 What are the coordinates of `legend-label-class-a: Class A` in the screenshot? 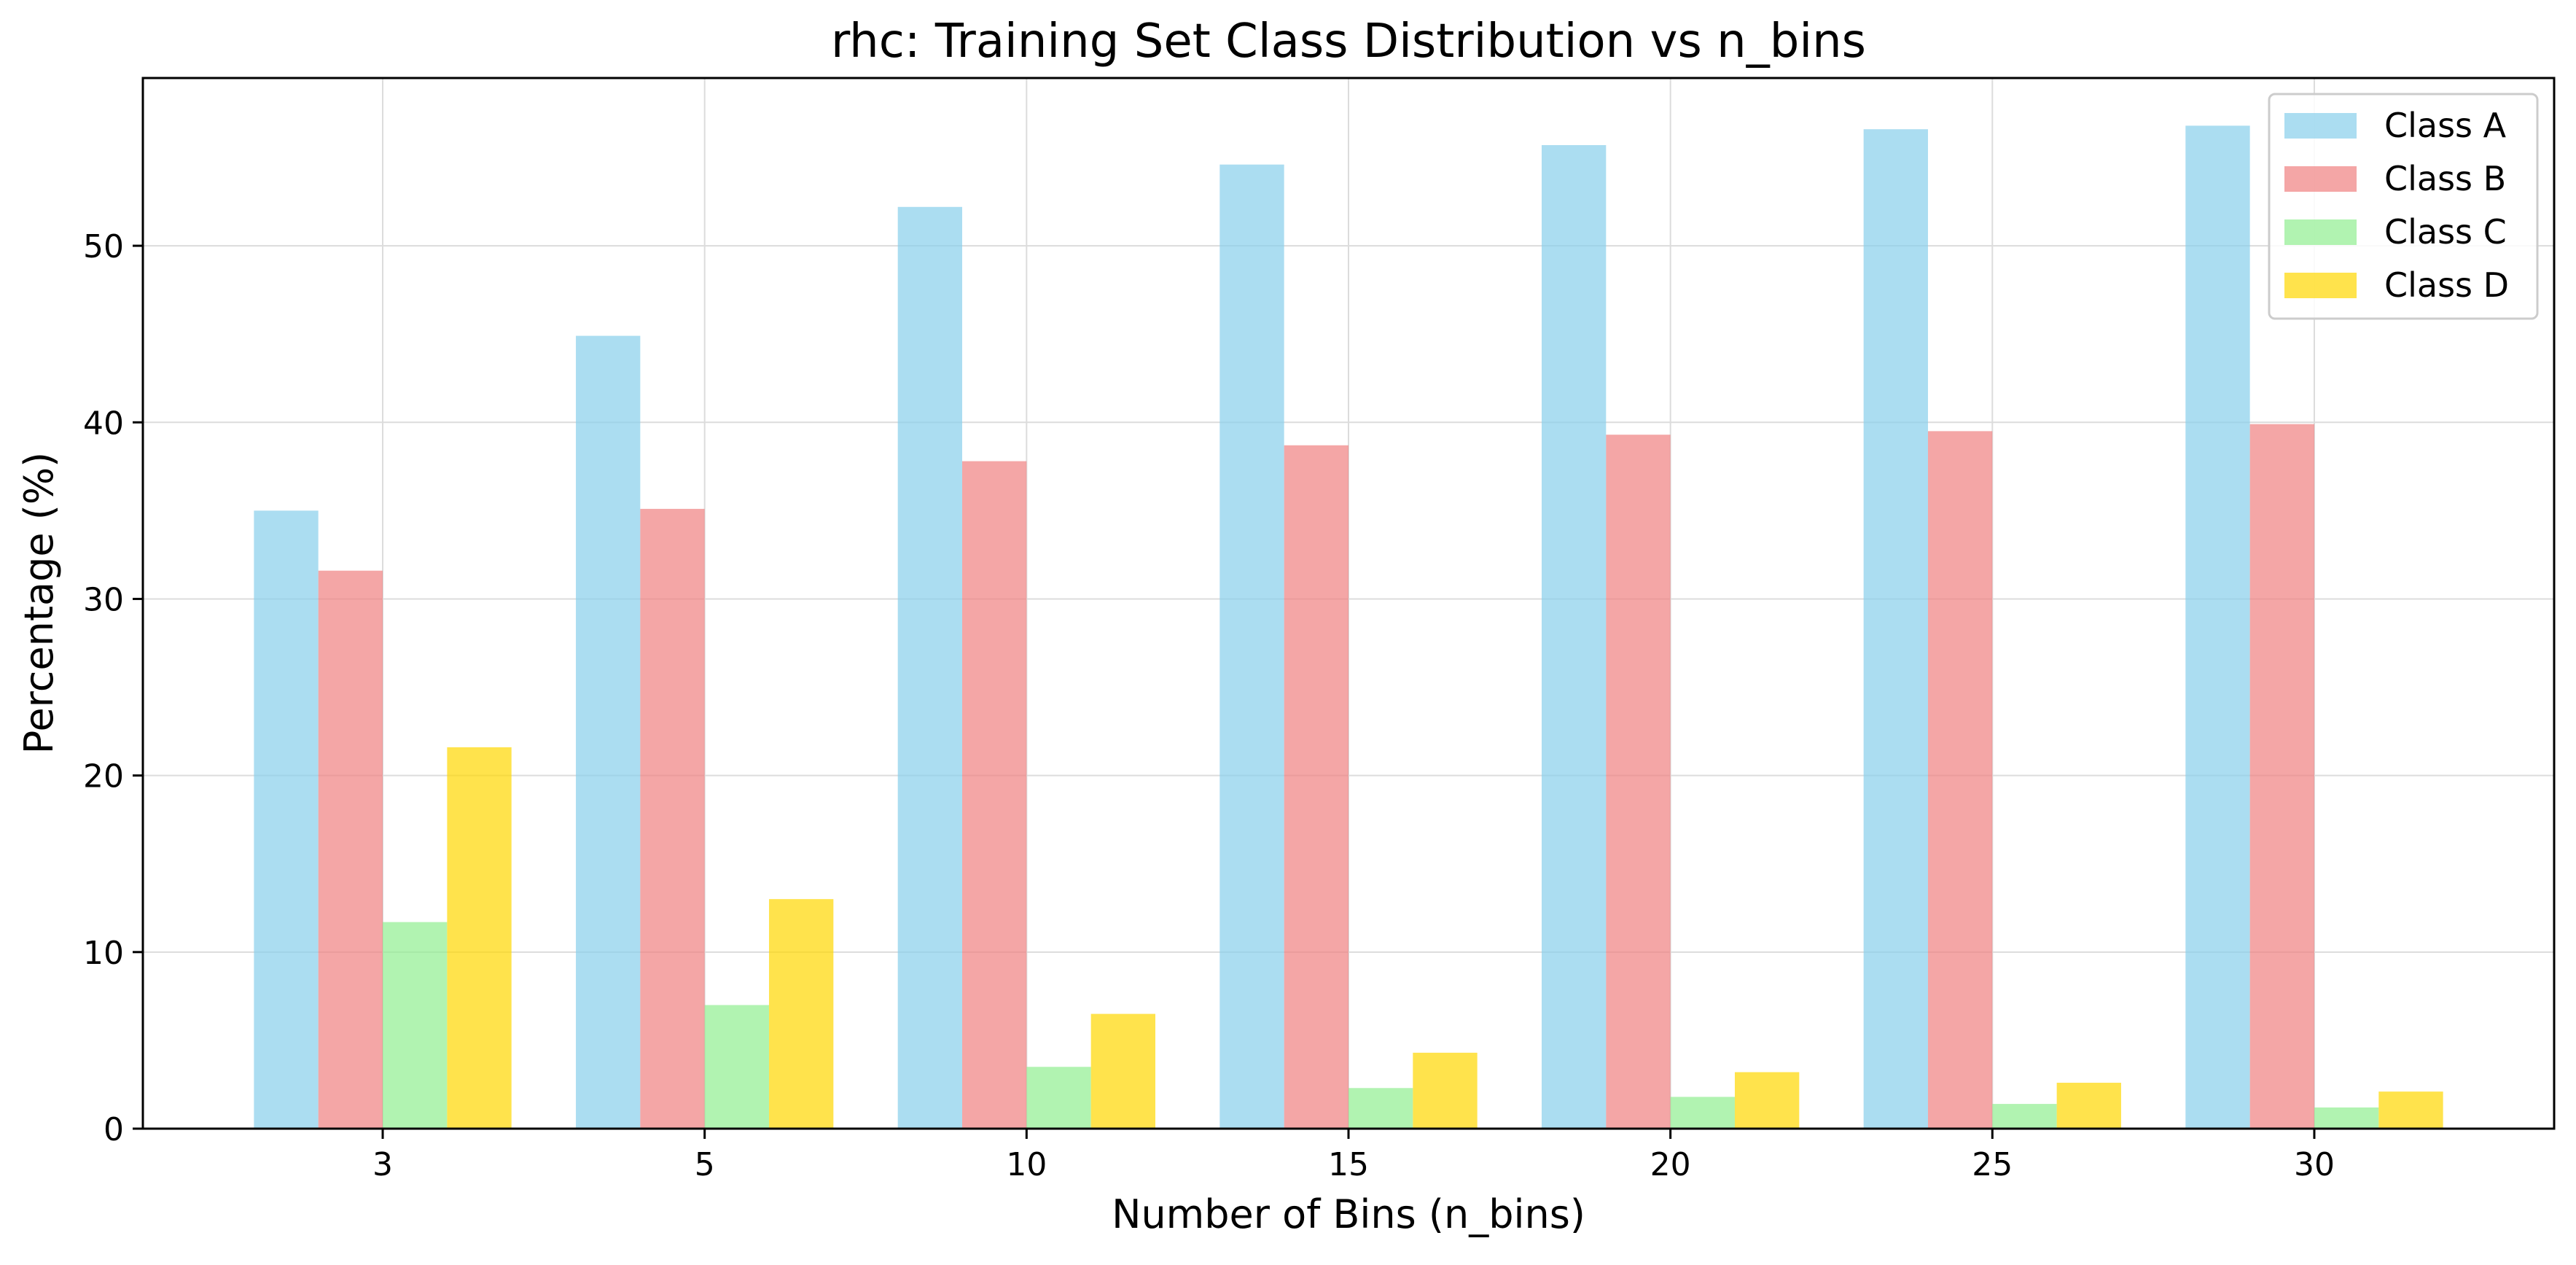 It's located at (2445, 125).